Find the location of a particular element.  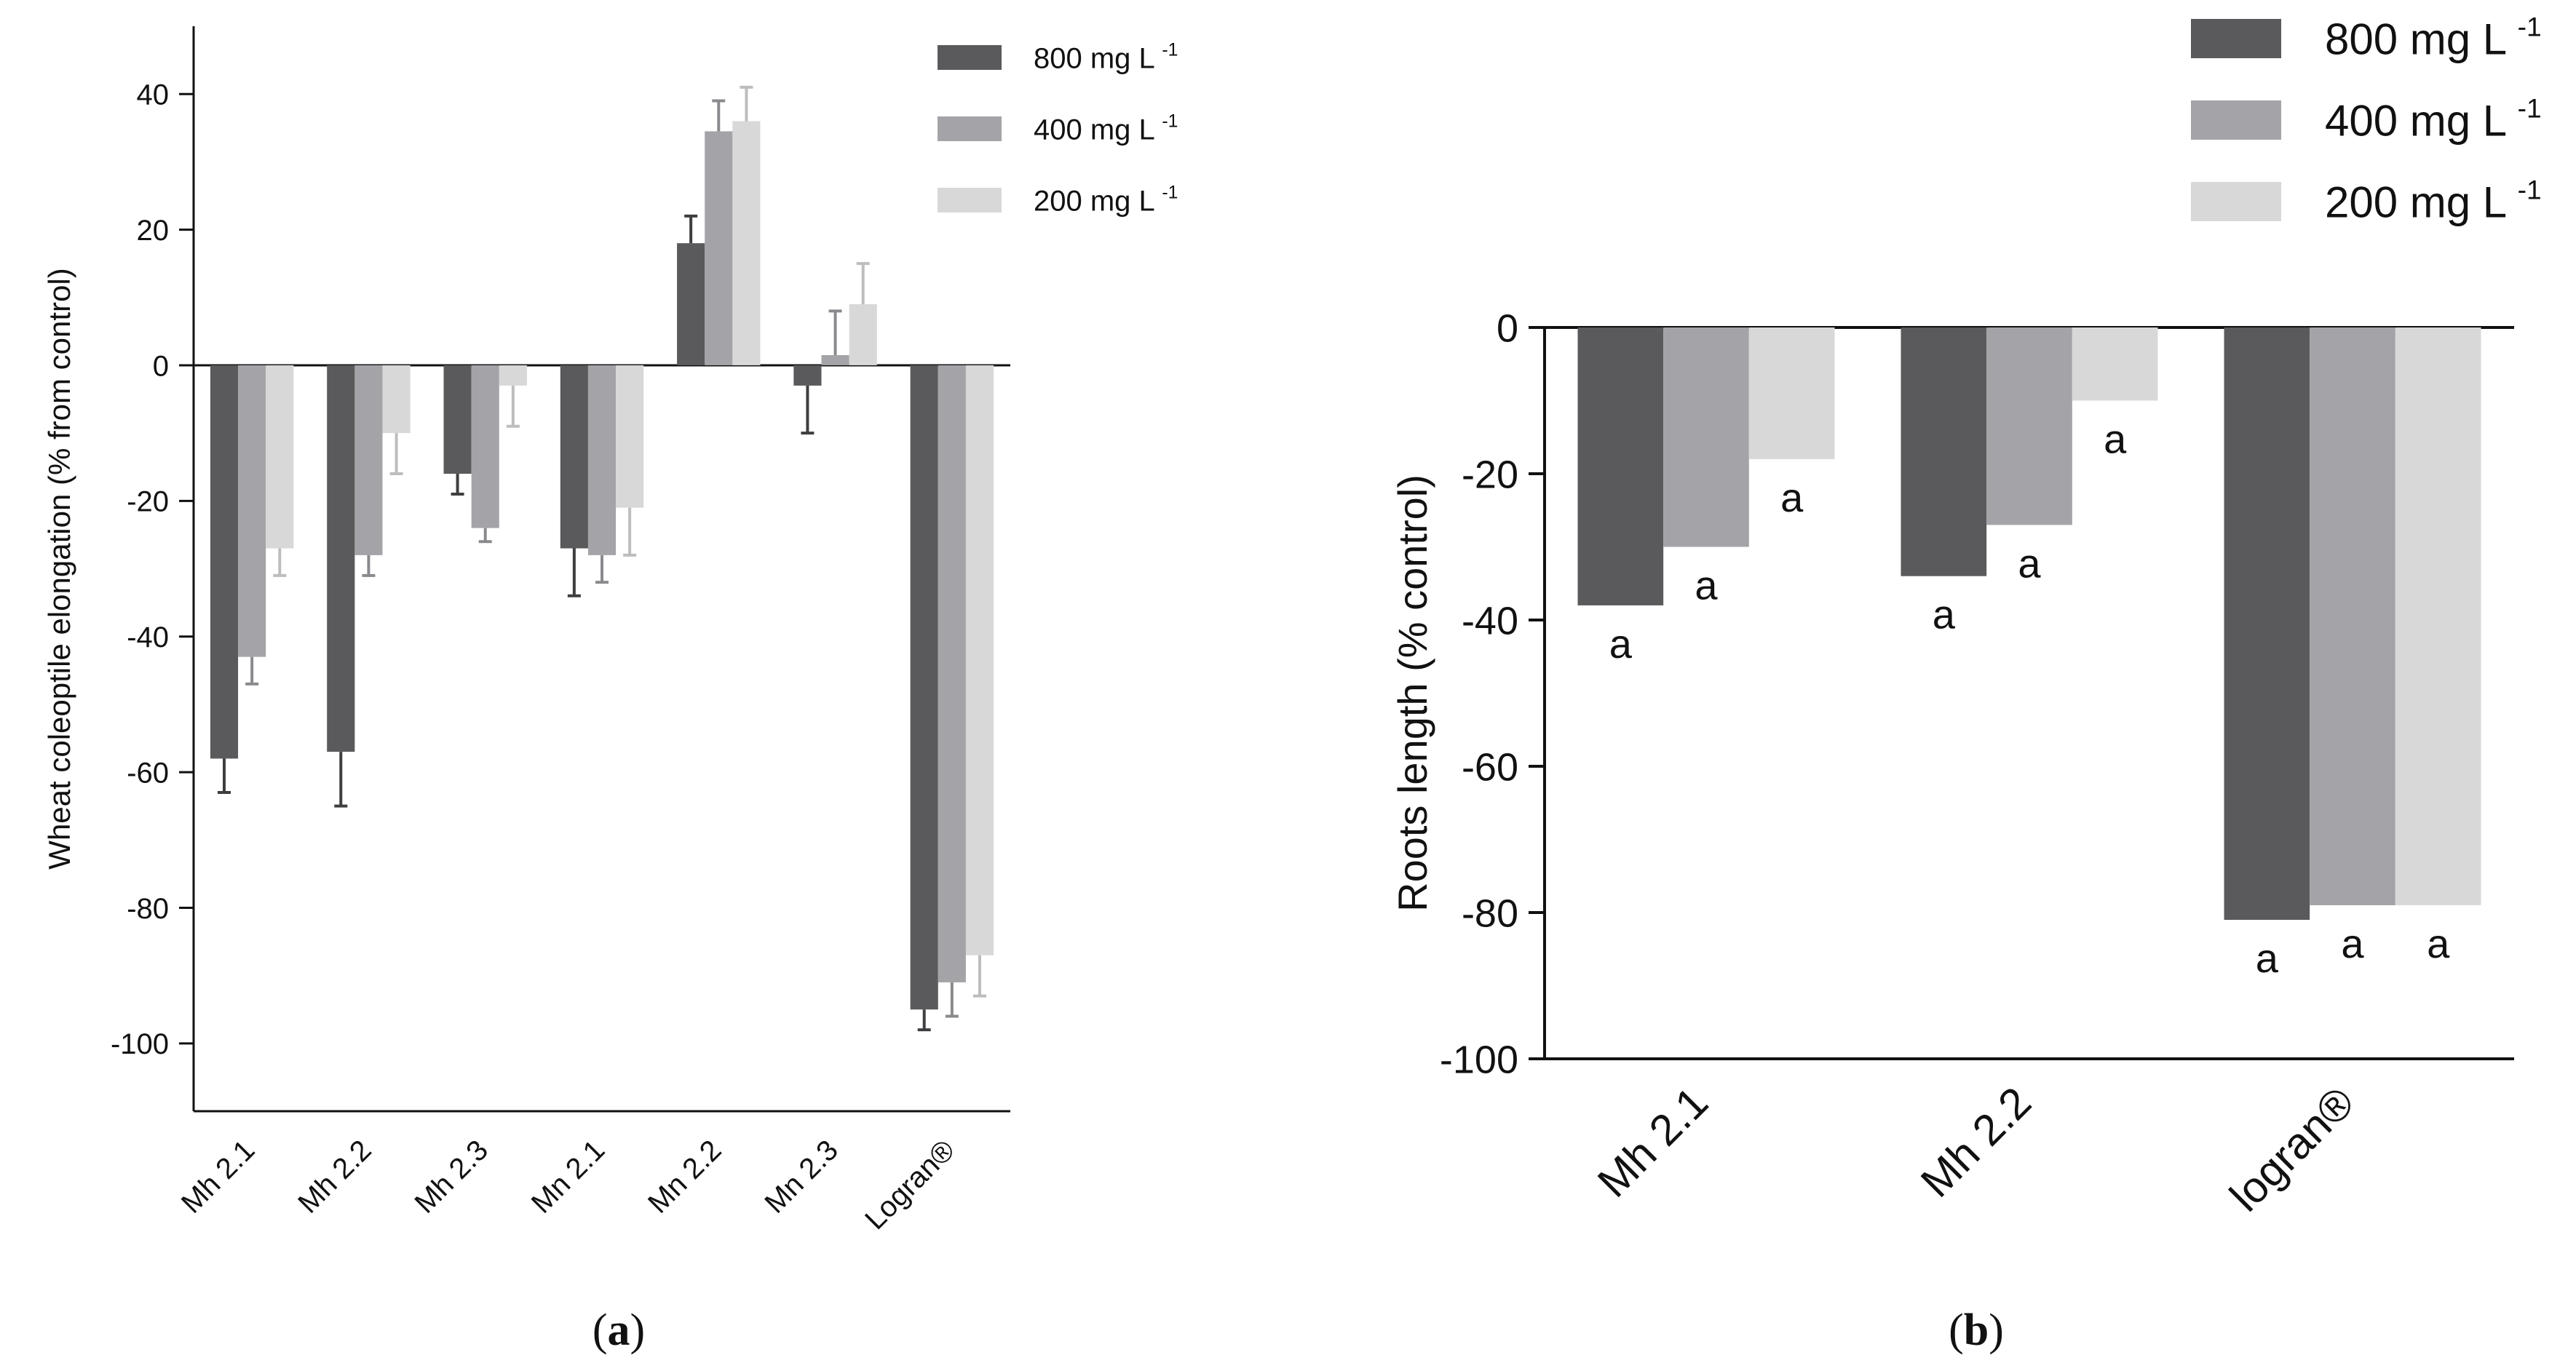

y-tick-label: 20 is located at coordinates (153, 231).